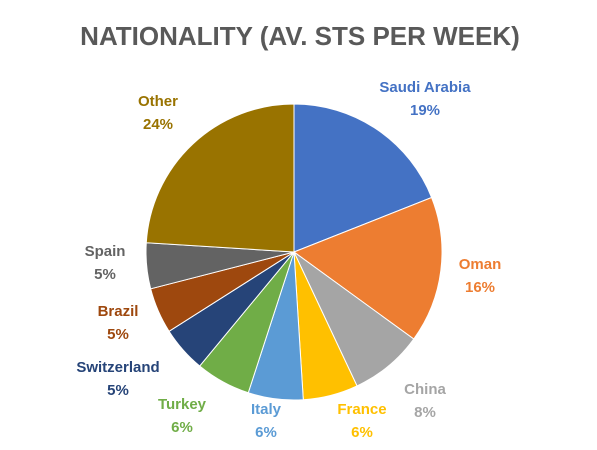  I want to click on slice-label: Spain, so click(105, 251).